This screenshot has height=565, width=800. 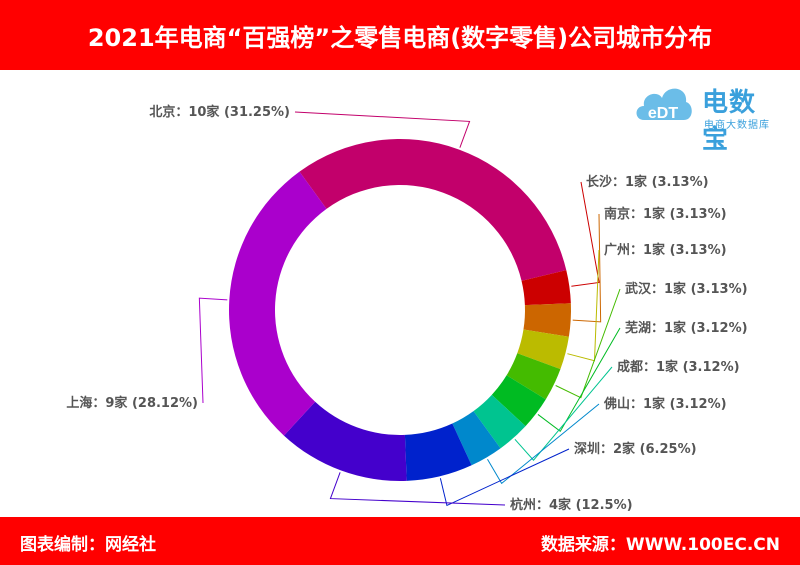 What do you see at coordinates (571, 505) in the screenshot?
I see `slice-label-9: 杭州：4家 (12.5%)` at bounding box center [571, 505].